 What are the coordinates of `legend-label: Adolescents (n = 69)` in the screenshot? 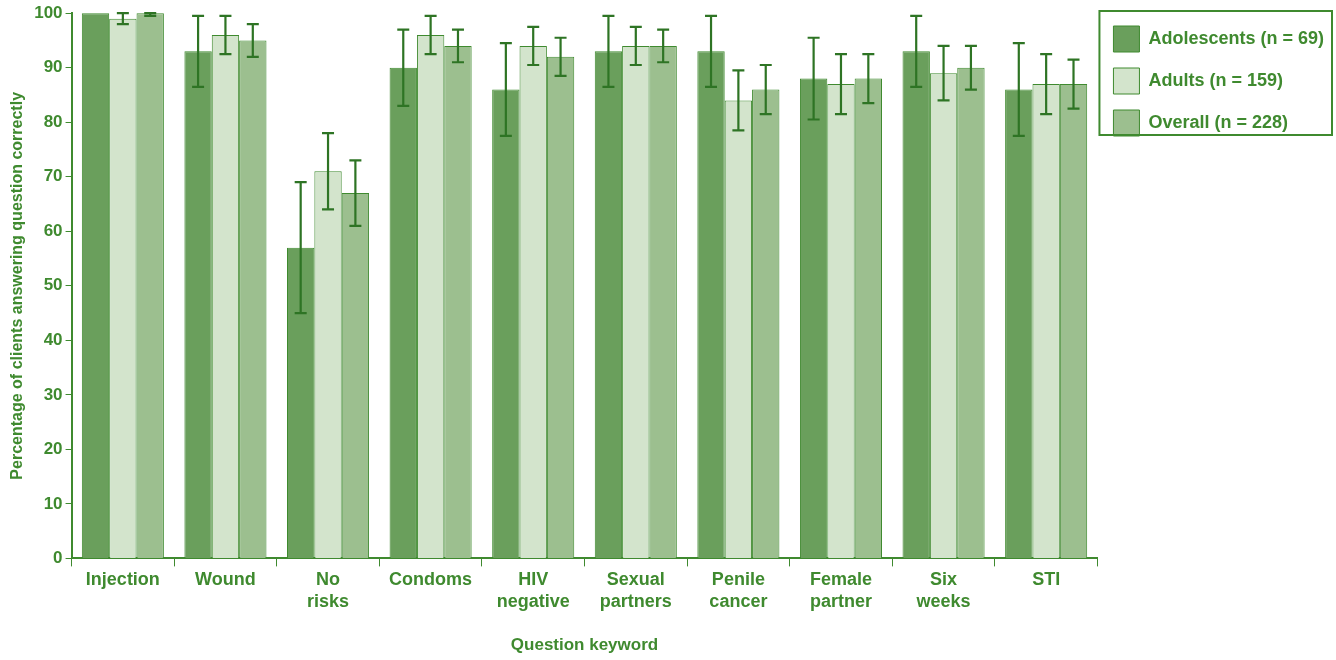 It's located at (1236, 37).